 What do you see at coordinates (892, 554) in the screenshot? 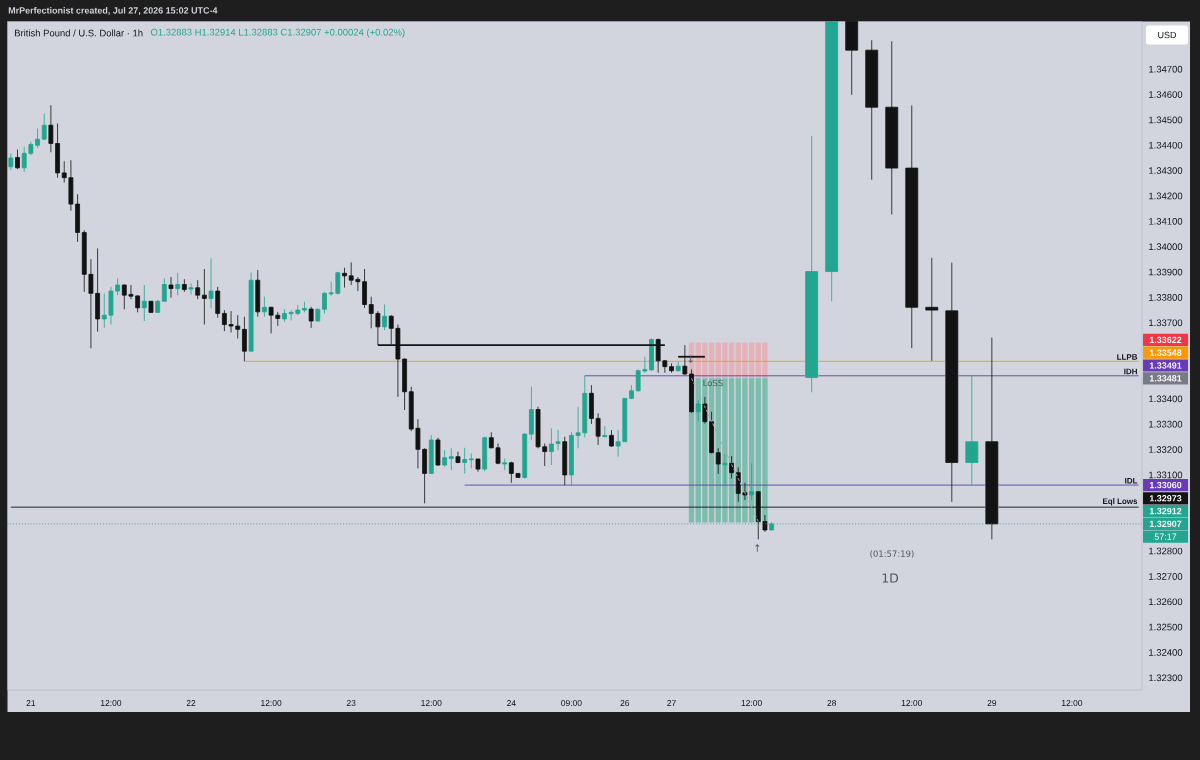
I see `annotation: (01:57:19)` at bounding box center [892, 554].